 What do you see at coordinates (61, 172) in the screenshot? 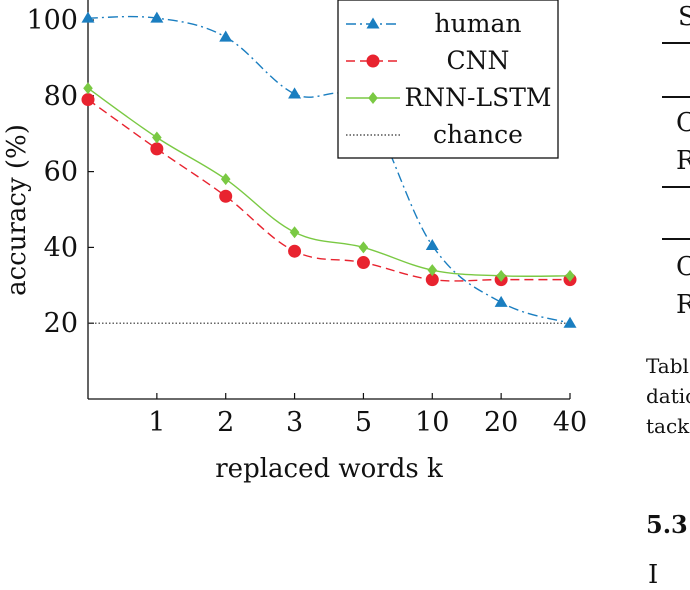
I see `y-tick-label: 60` at bounding box center [61, 172].